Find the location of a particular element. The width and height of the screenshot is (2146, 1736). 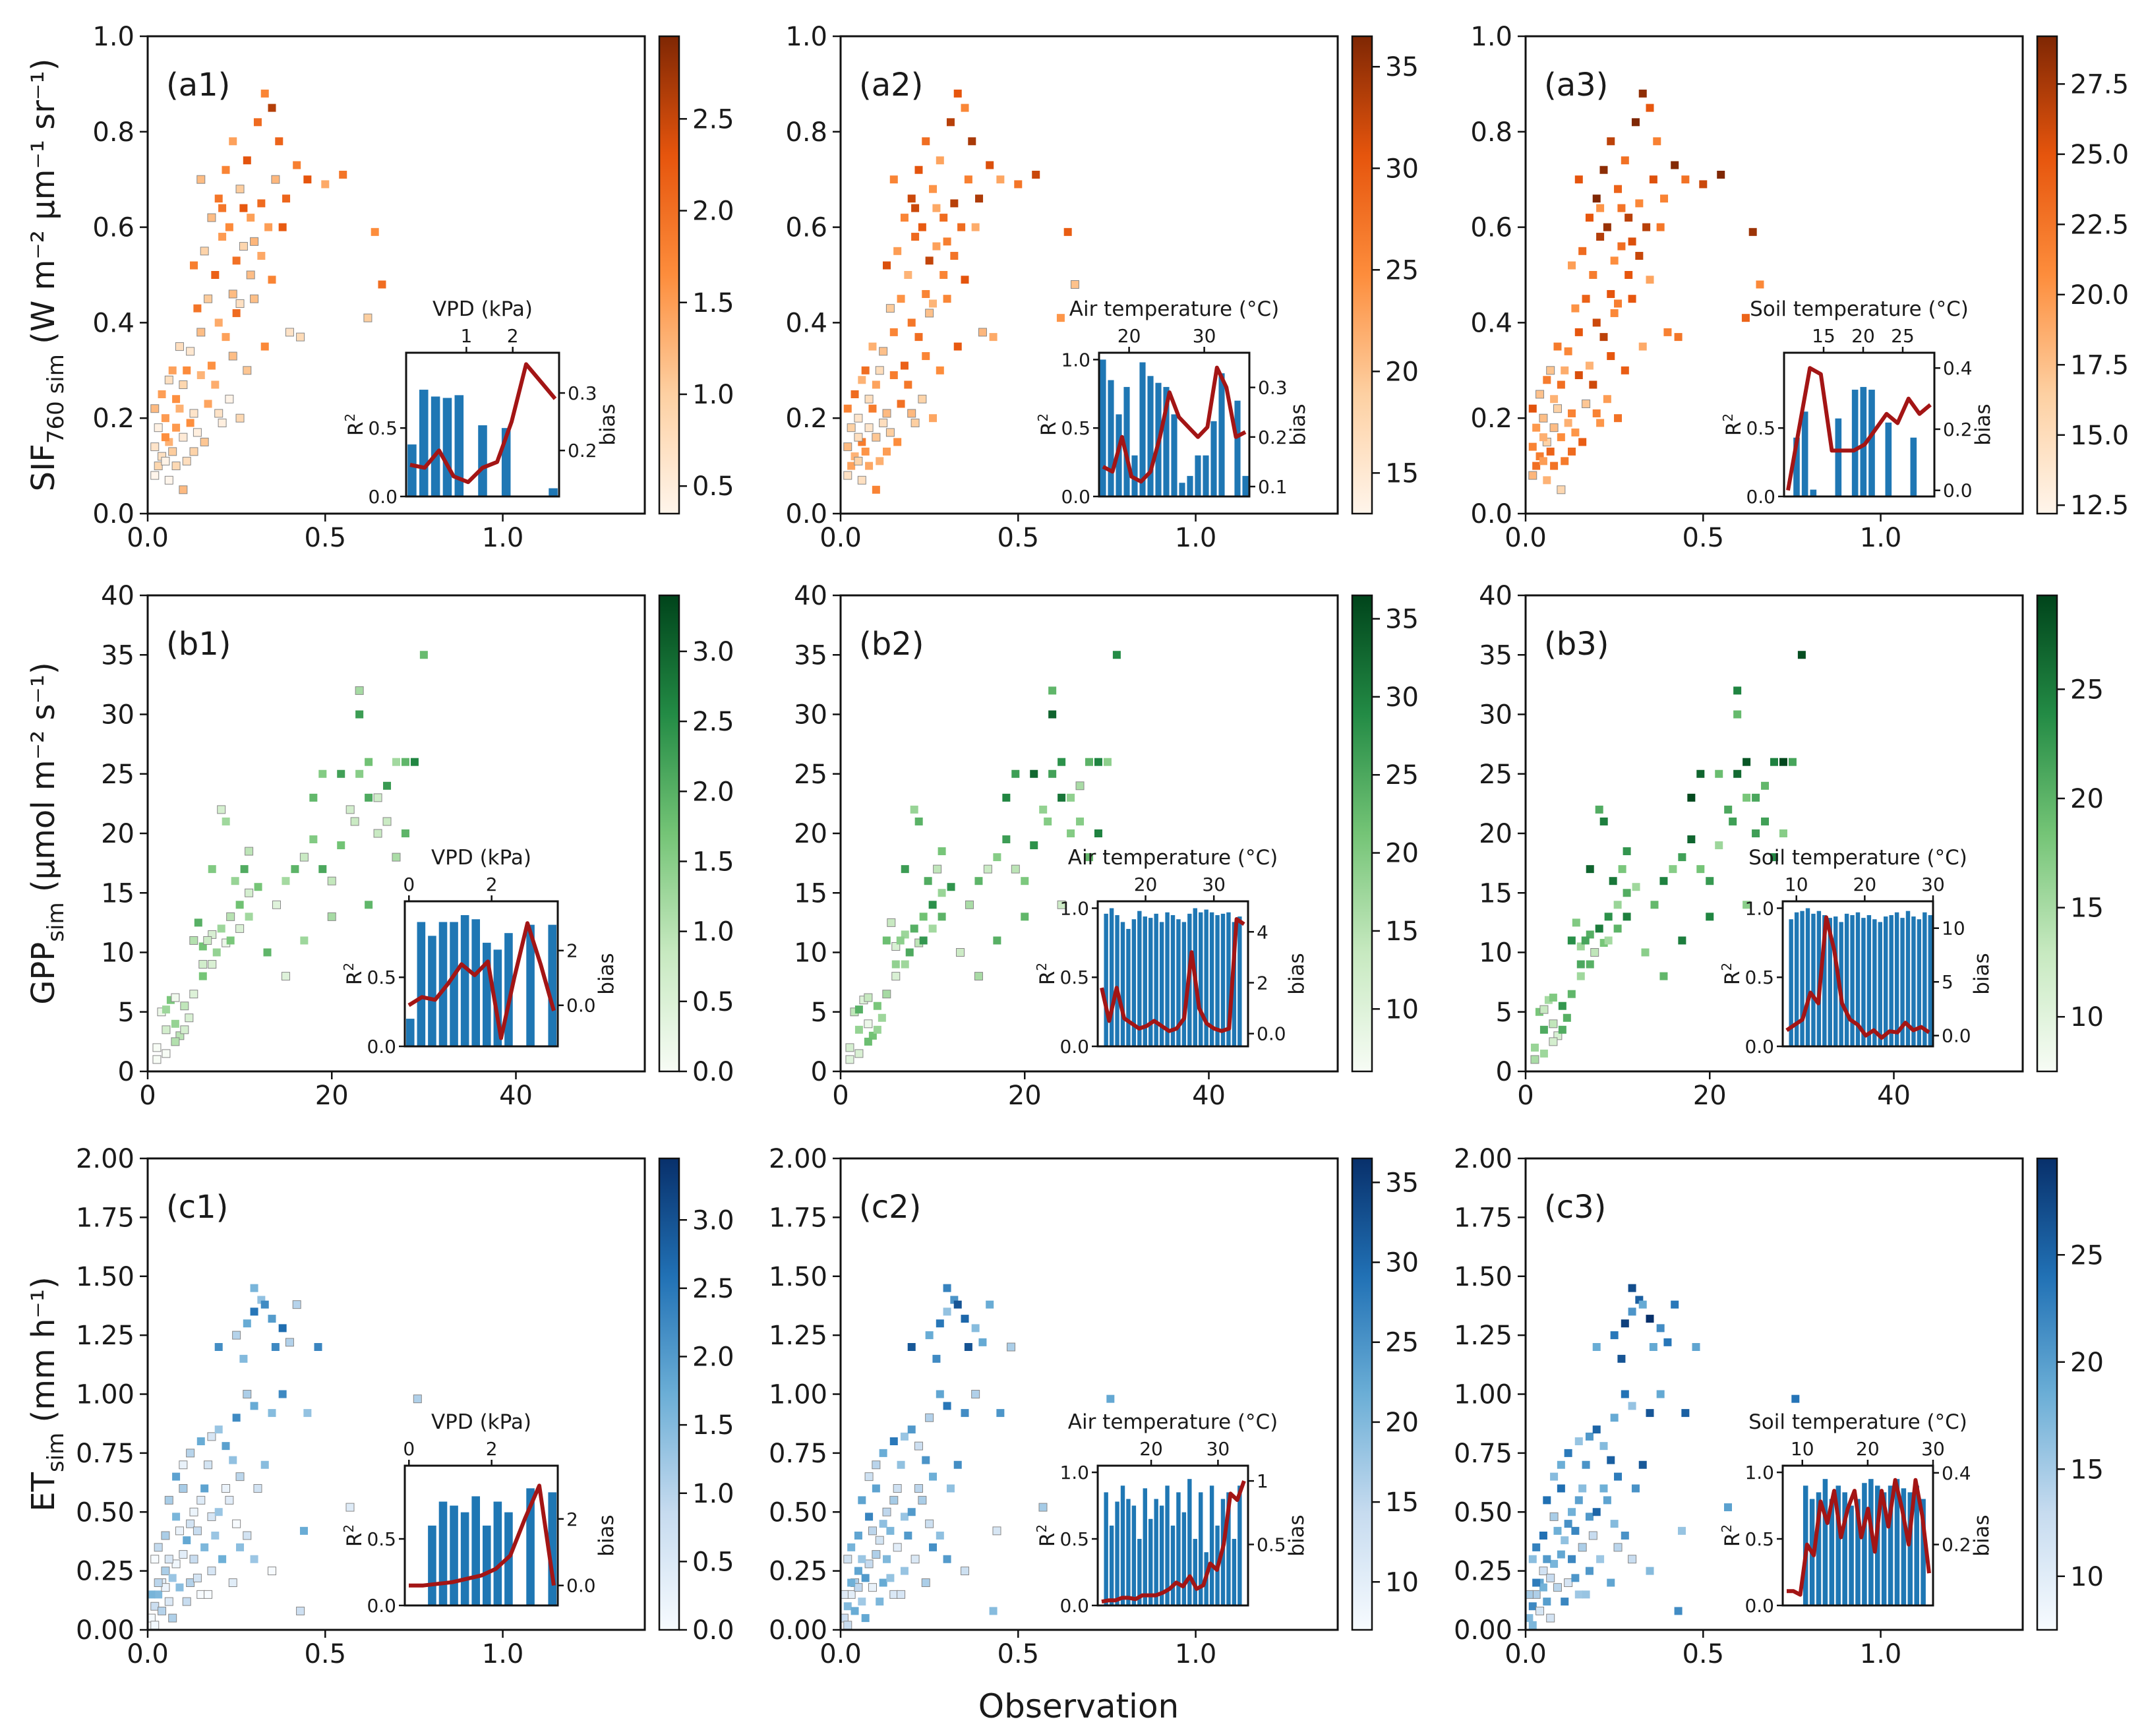

colorbar-tick-label: 27.5 is located at coordinates (2099, 85).